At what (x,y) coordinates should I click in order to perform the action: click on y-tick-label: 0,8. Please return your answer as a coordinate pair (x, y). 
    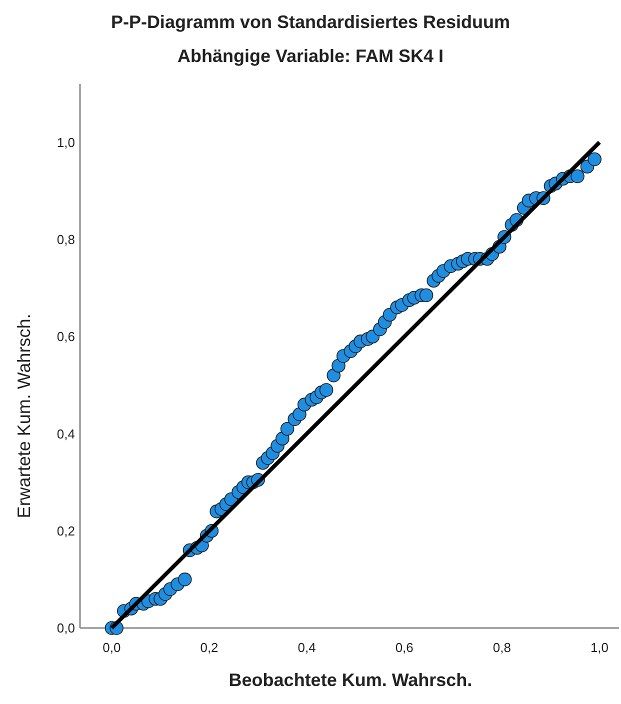
    Looking at the image, I should click on (65, 239).